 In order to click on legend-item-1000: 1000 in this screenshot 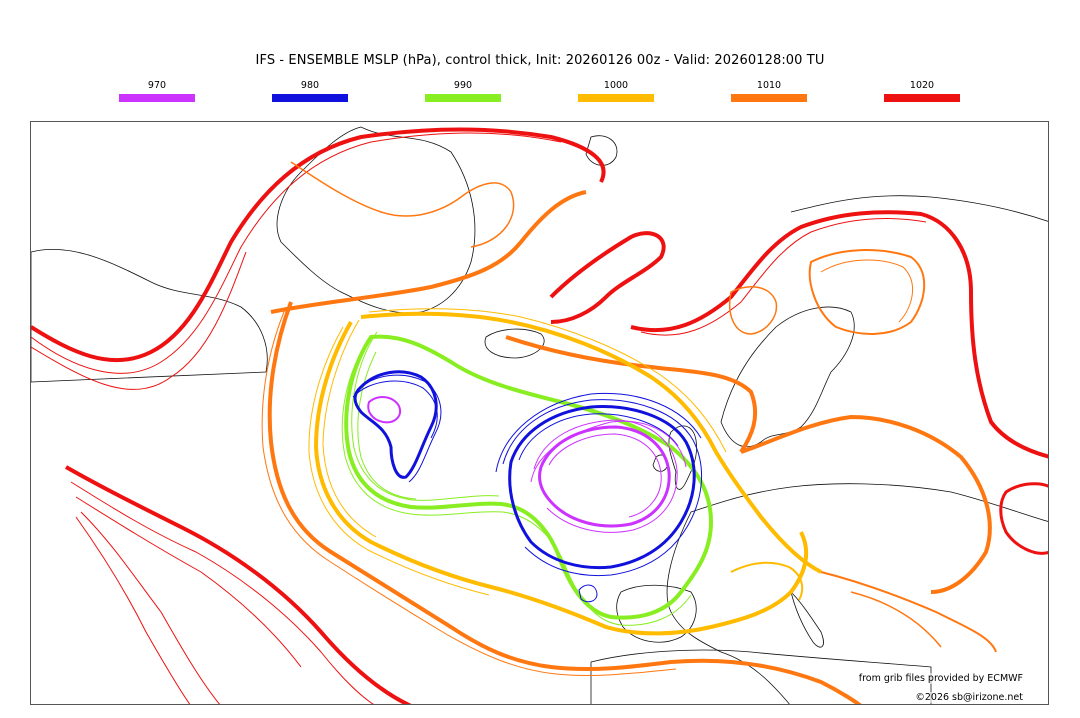, I will do `click(616, 91)`.